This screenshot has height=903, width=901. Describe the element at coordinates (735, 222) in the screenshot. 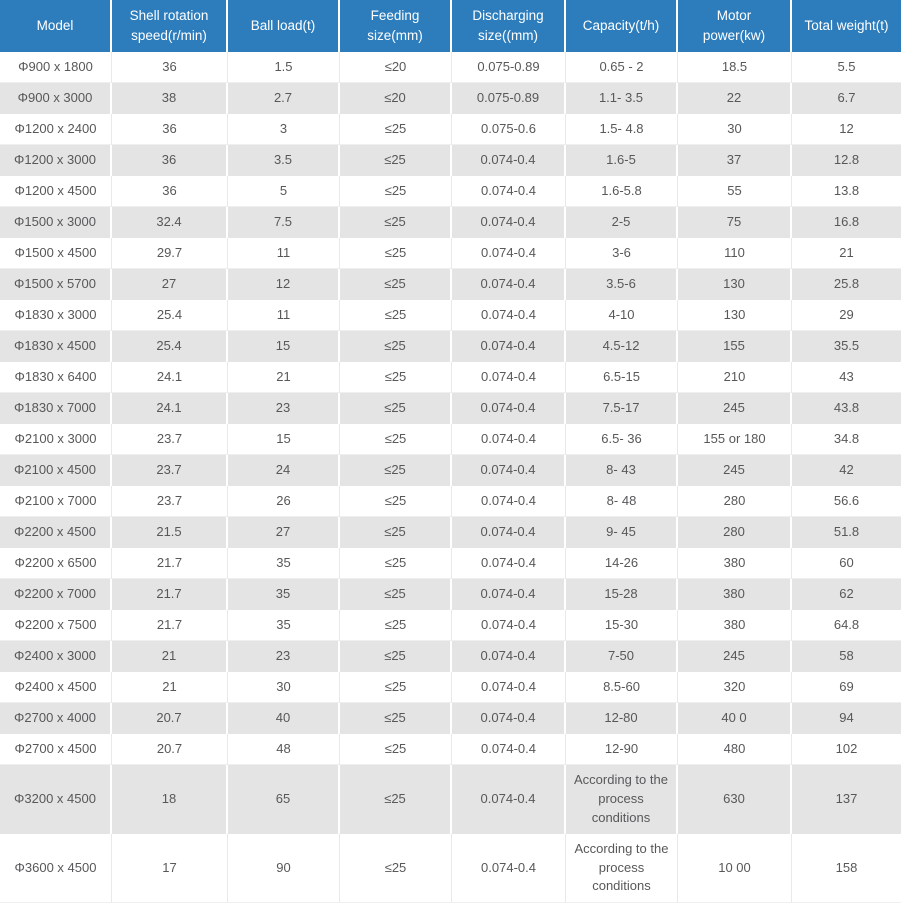

I see `table-cell: 75` at that location.